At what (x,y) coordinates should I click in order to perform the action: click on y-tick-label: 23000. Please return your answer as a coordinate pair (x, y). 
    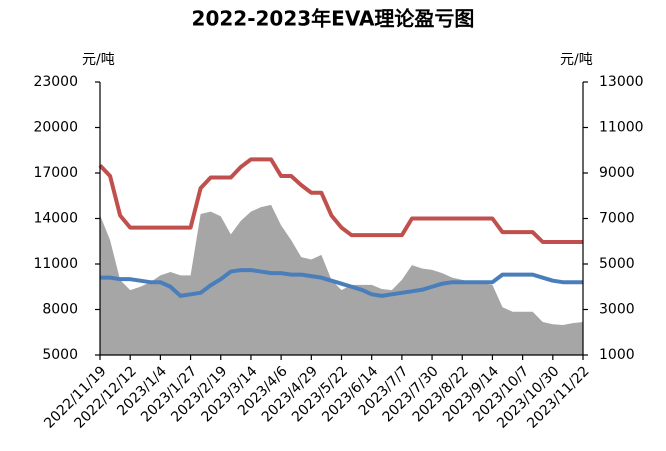
    Looking at the image, I should click on (55, 82).